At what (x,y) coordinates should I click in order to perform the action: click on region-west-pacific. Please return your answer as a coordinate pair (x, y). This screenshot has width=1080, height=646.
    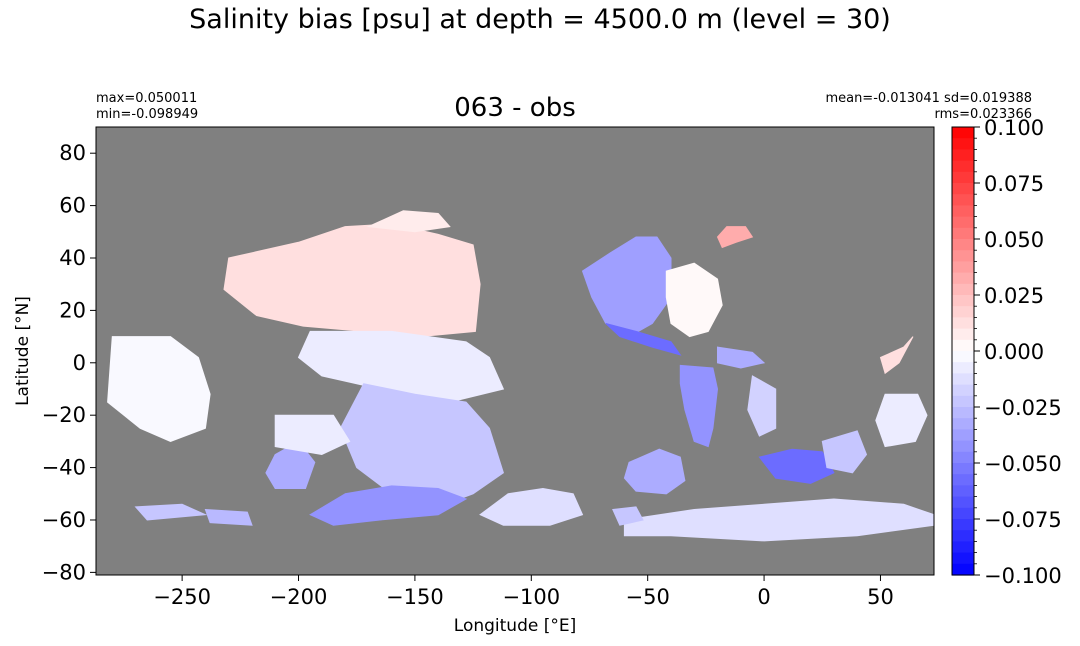
    Looking at the image, I should click on (159, 389).